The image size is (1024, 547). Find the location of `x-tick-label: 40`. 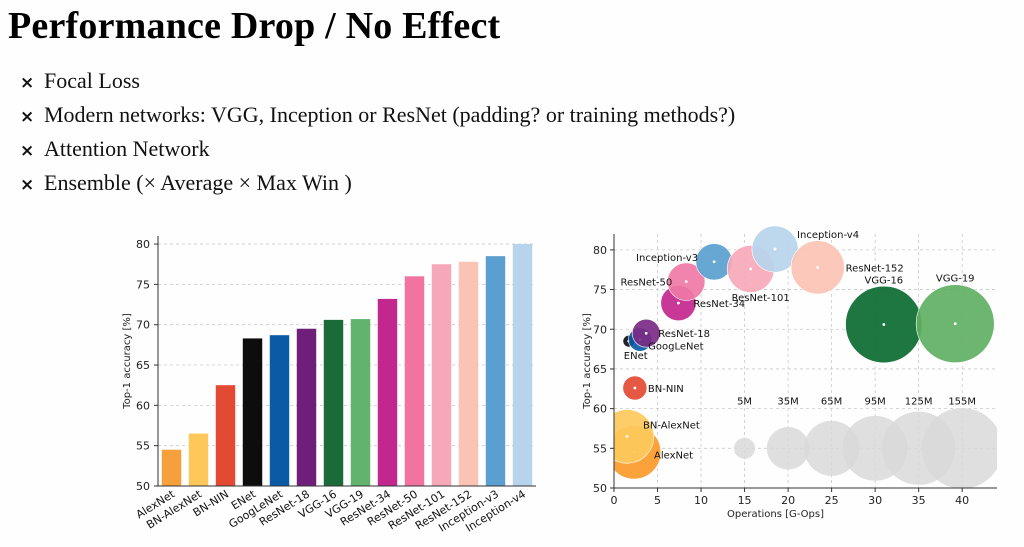

x-tick-label: 40 is located at coordinates (962, 500).